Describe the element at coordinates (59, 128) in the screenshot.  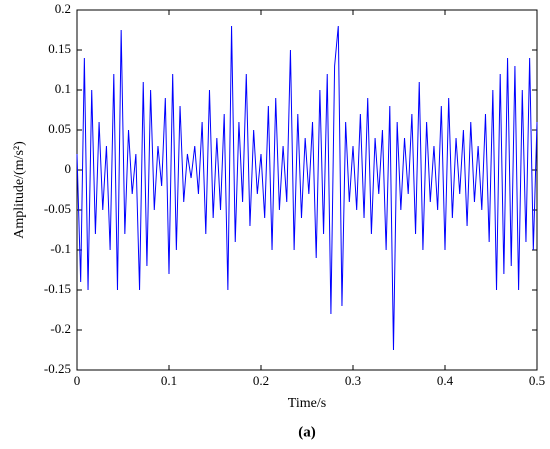
I see `y-tick-label: 0.05` at that location.